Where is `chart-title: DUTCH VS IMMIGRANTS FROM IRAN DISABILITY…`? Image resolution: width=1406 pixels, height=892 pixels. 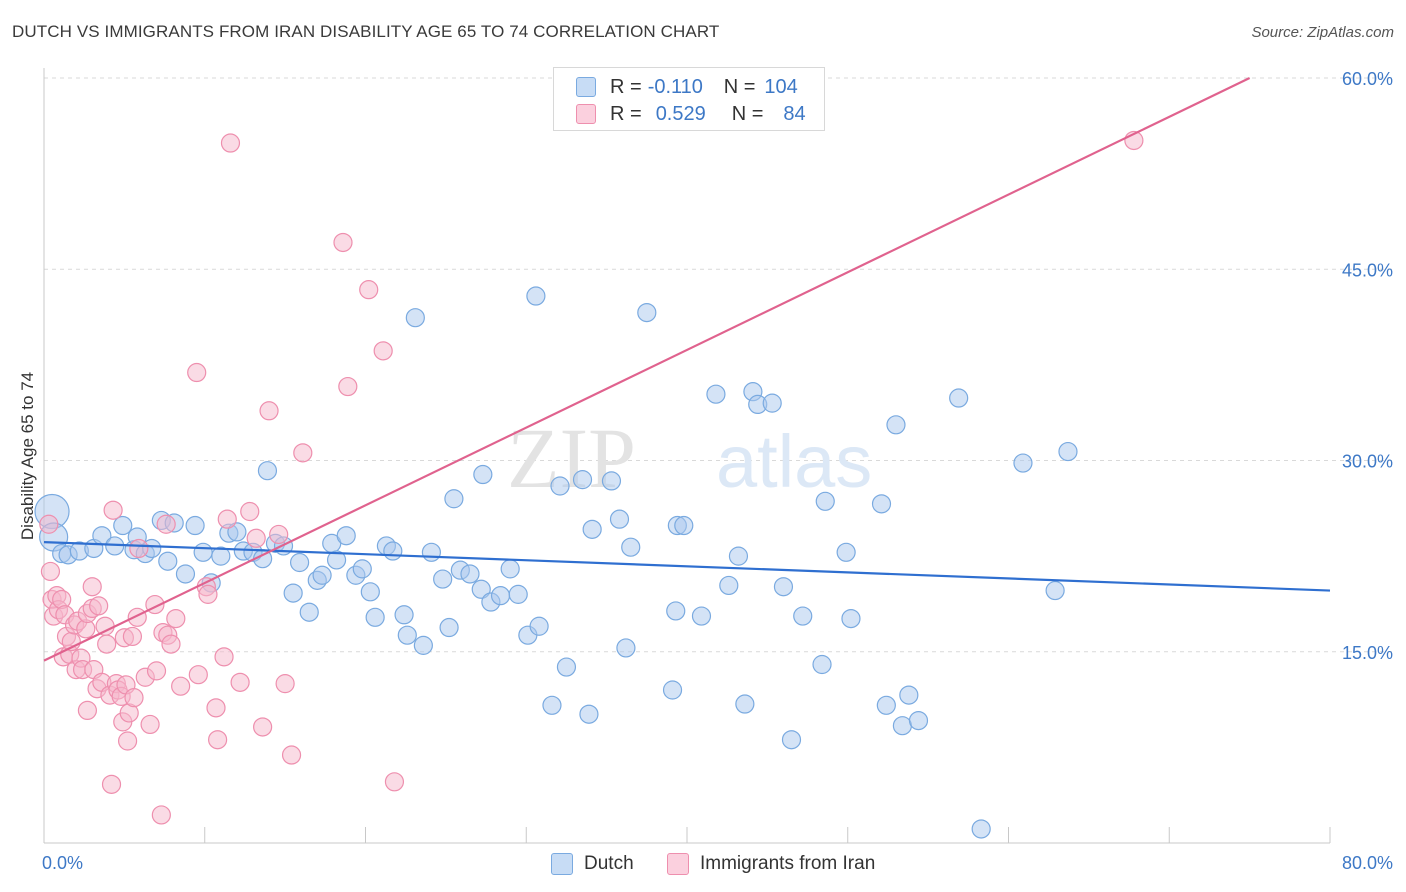
chart-title: DUTCH VS IMMIGRANTS FROM IRAN DISABILITY… is located at coordinates (366, 31).